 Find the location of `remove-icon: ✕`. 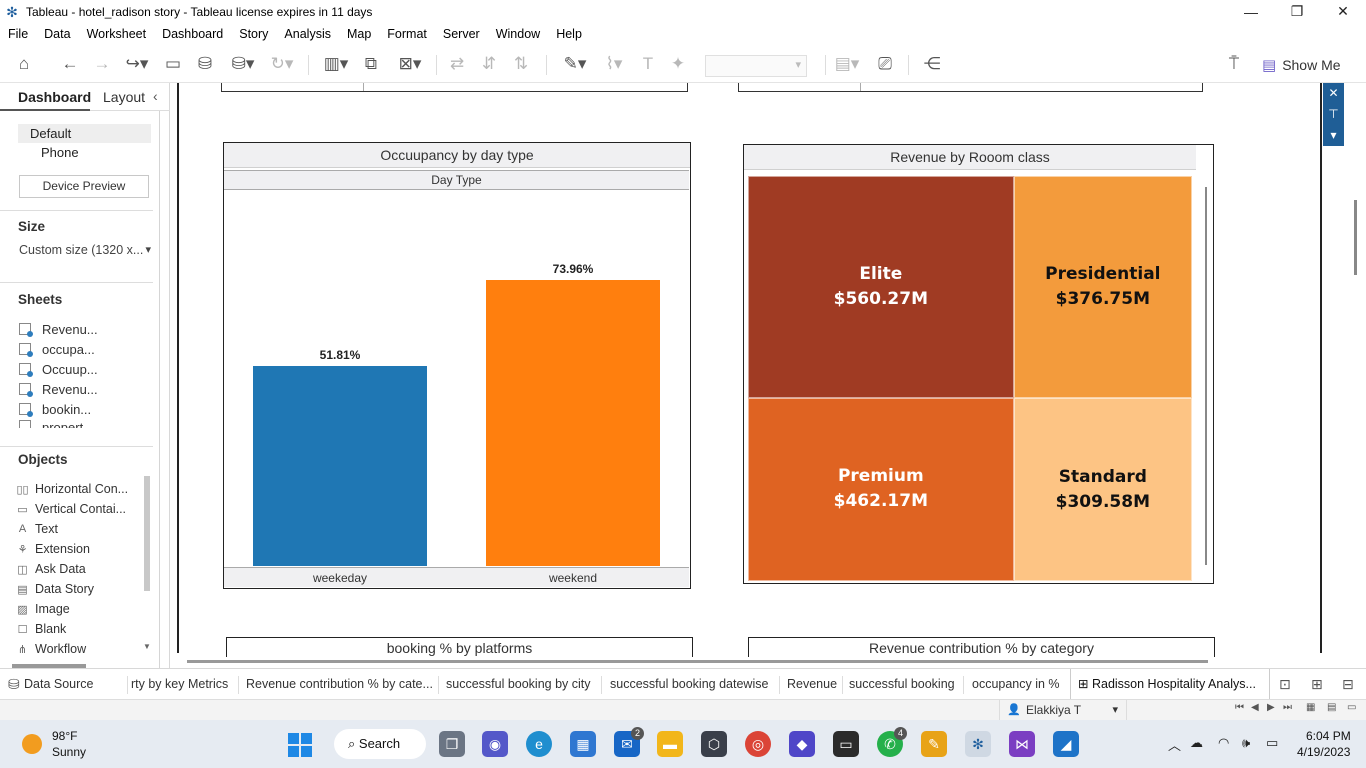

remove-icon: ✕ is located at coordinates (1333, 93).